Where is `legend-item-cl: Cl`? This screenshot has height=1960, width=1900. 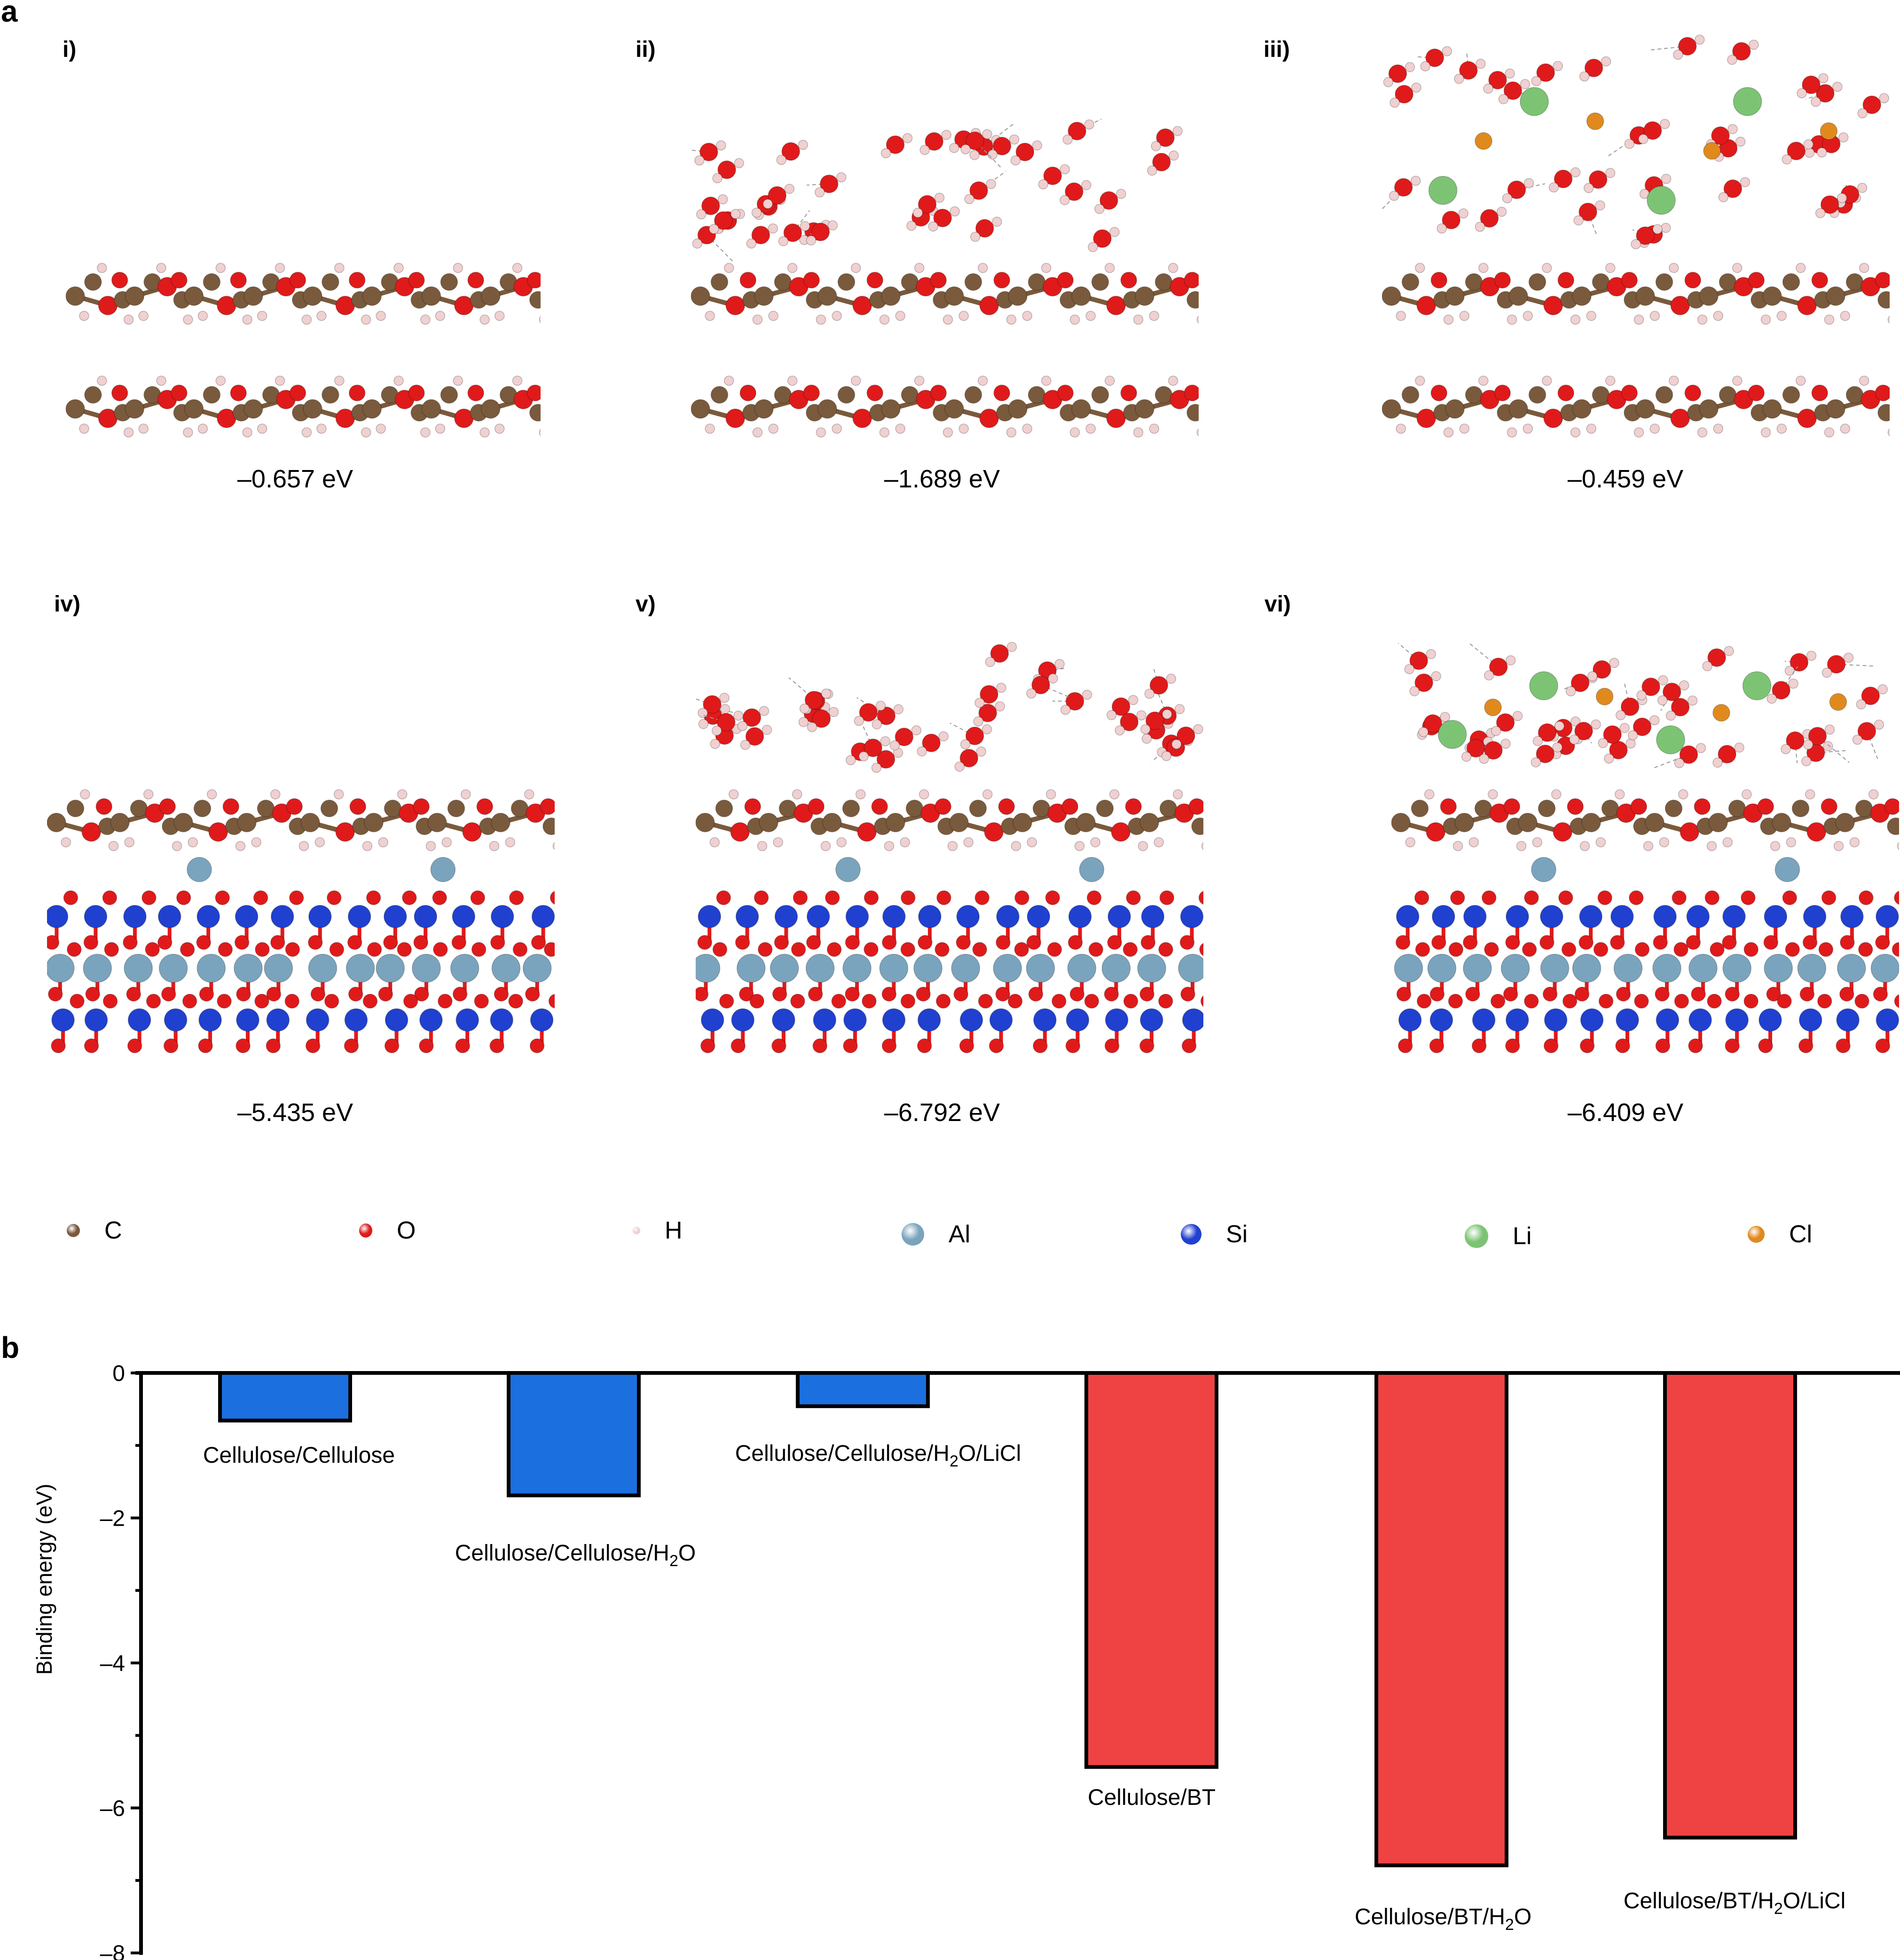
legend-item-cl: Cl is located at coordinates (1780, 1234).